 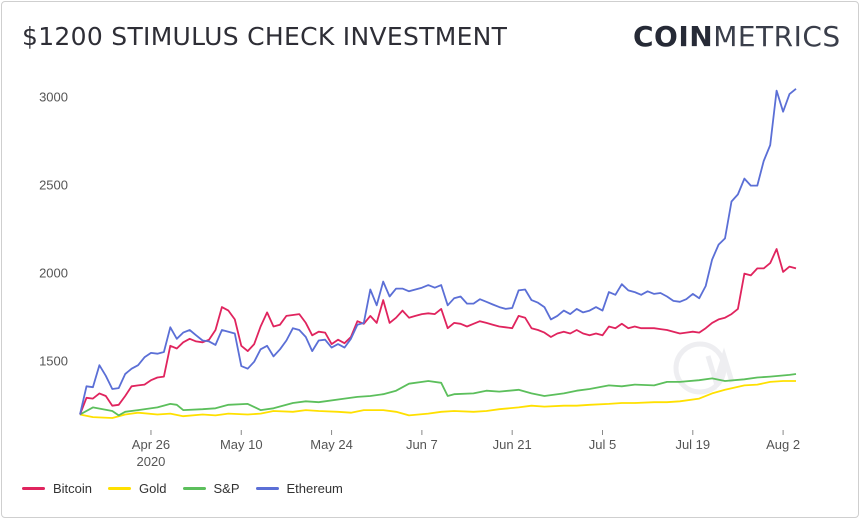 What do you see at coordinates (53, 273) in the screenshot?
I see `y-tick-label: 2000` at bounding box center [53, 273].